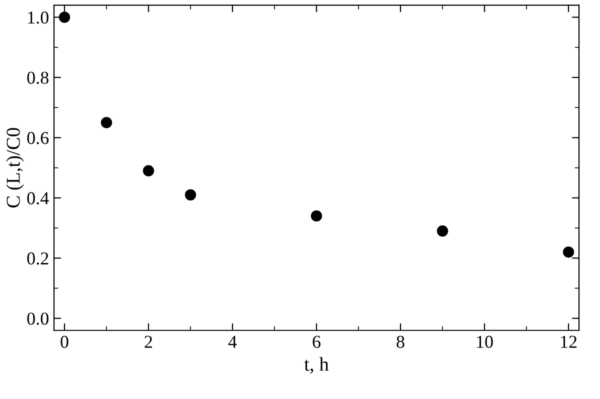 This screenshot has height=399, width=600. What do you see at coordinates (37, 258) in the screenshot?
I see `y-tick-label: 0.2` at bounding box center [37, 258].